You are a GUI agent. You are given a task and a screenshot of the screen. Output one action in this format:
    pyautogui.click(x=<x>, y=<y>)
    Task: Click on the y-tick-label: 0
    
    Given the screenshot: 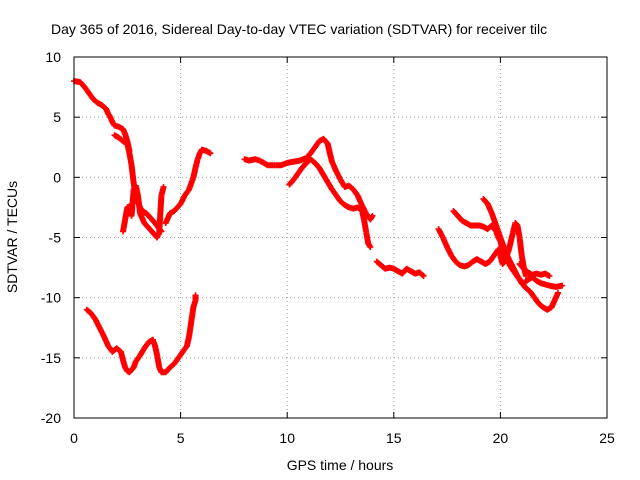 What is the action you would take?
    pyautogui.click(x=57, y=177)
    